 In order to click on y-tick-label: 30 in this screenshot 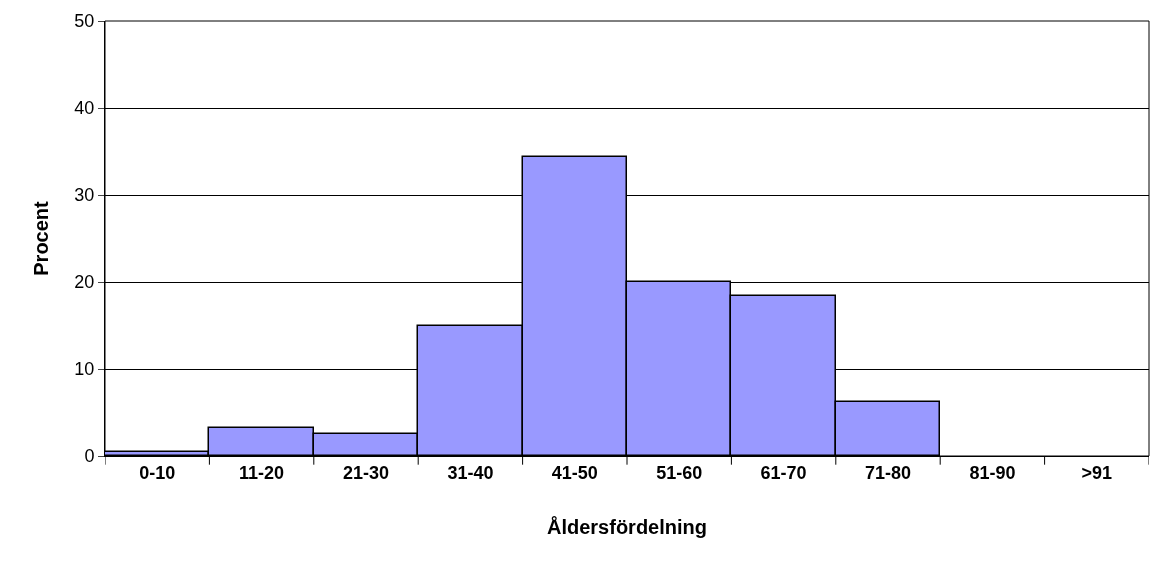, I will do `click(84, 195)`.